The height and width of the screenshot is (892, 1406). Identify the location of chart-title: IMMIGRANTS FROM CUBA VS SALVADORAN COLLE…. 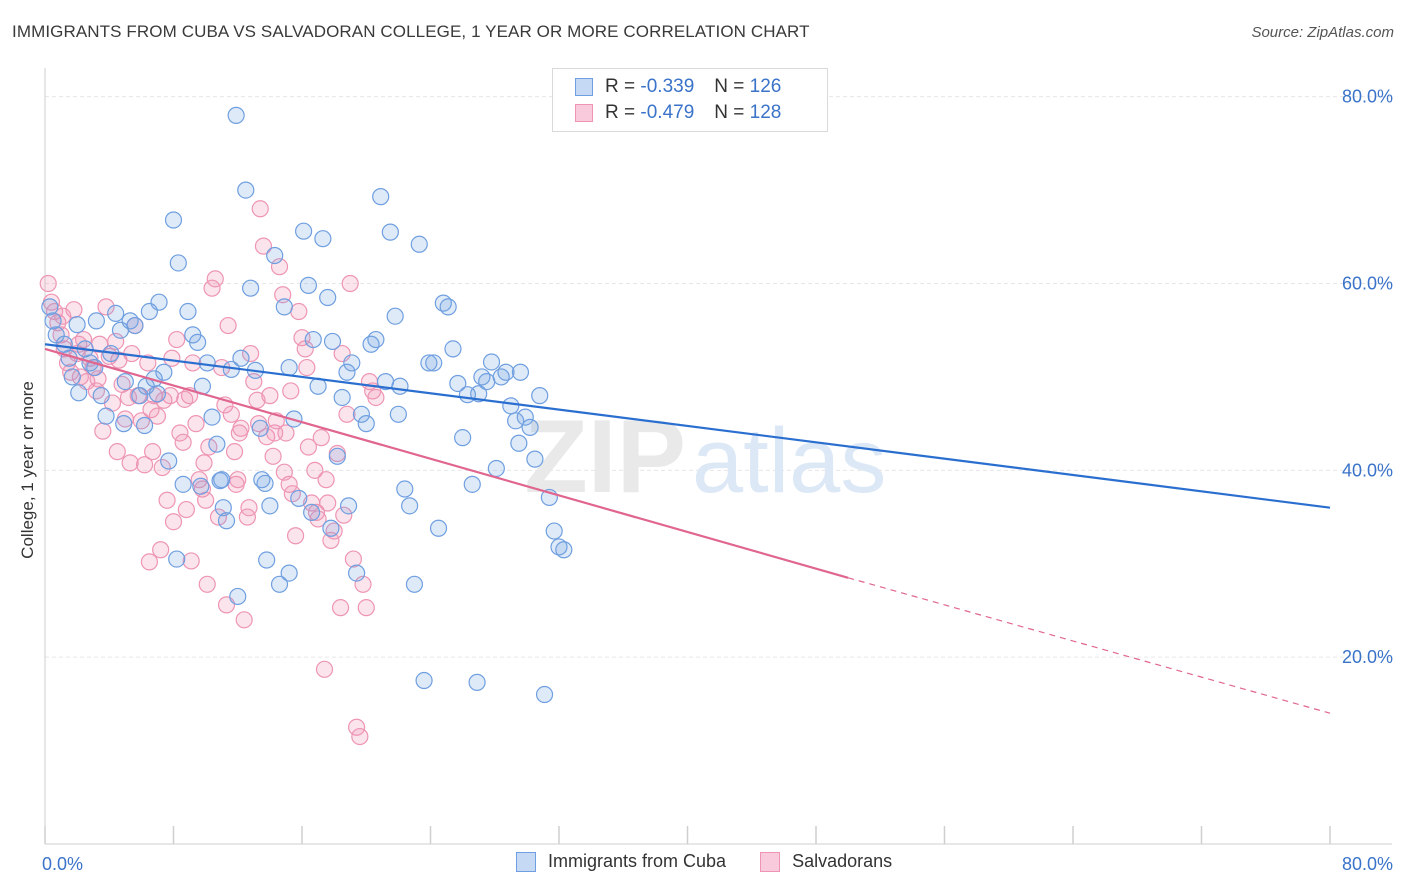
(411, 31).